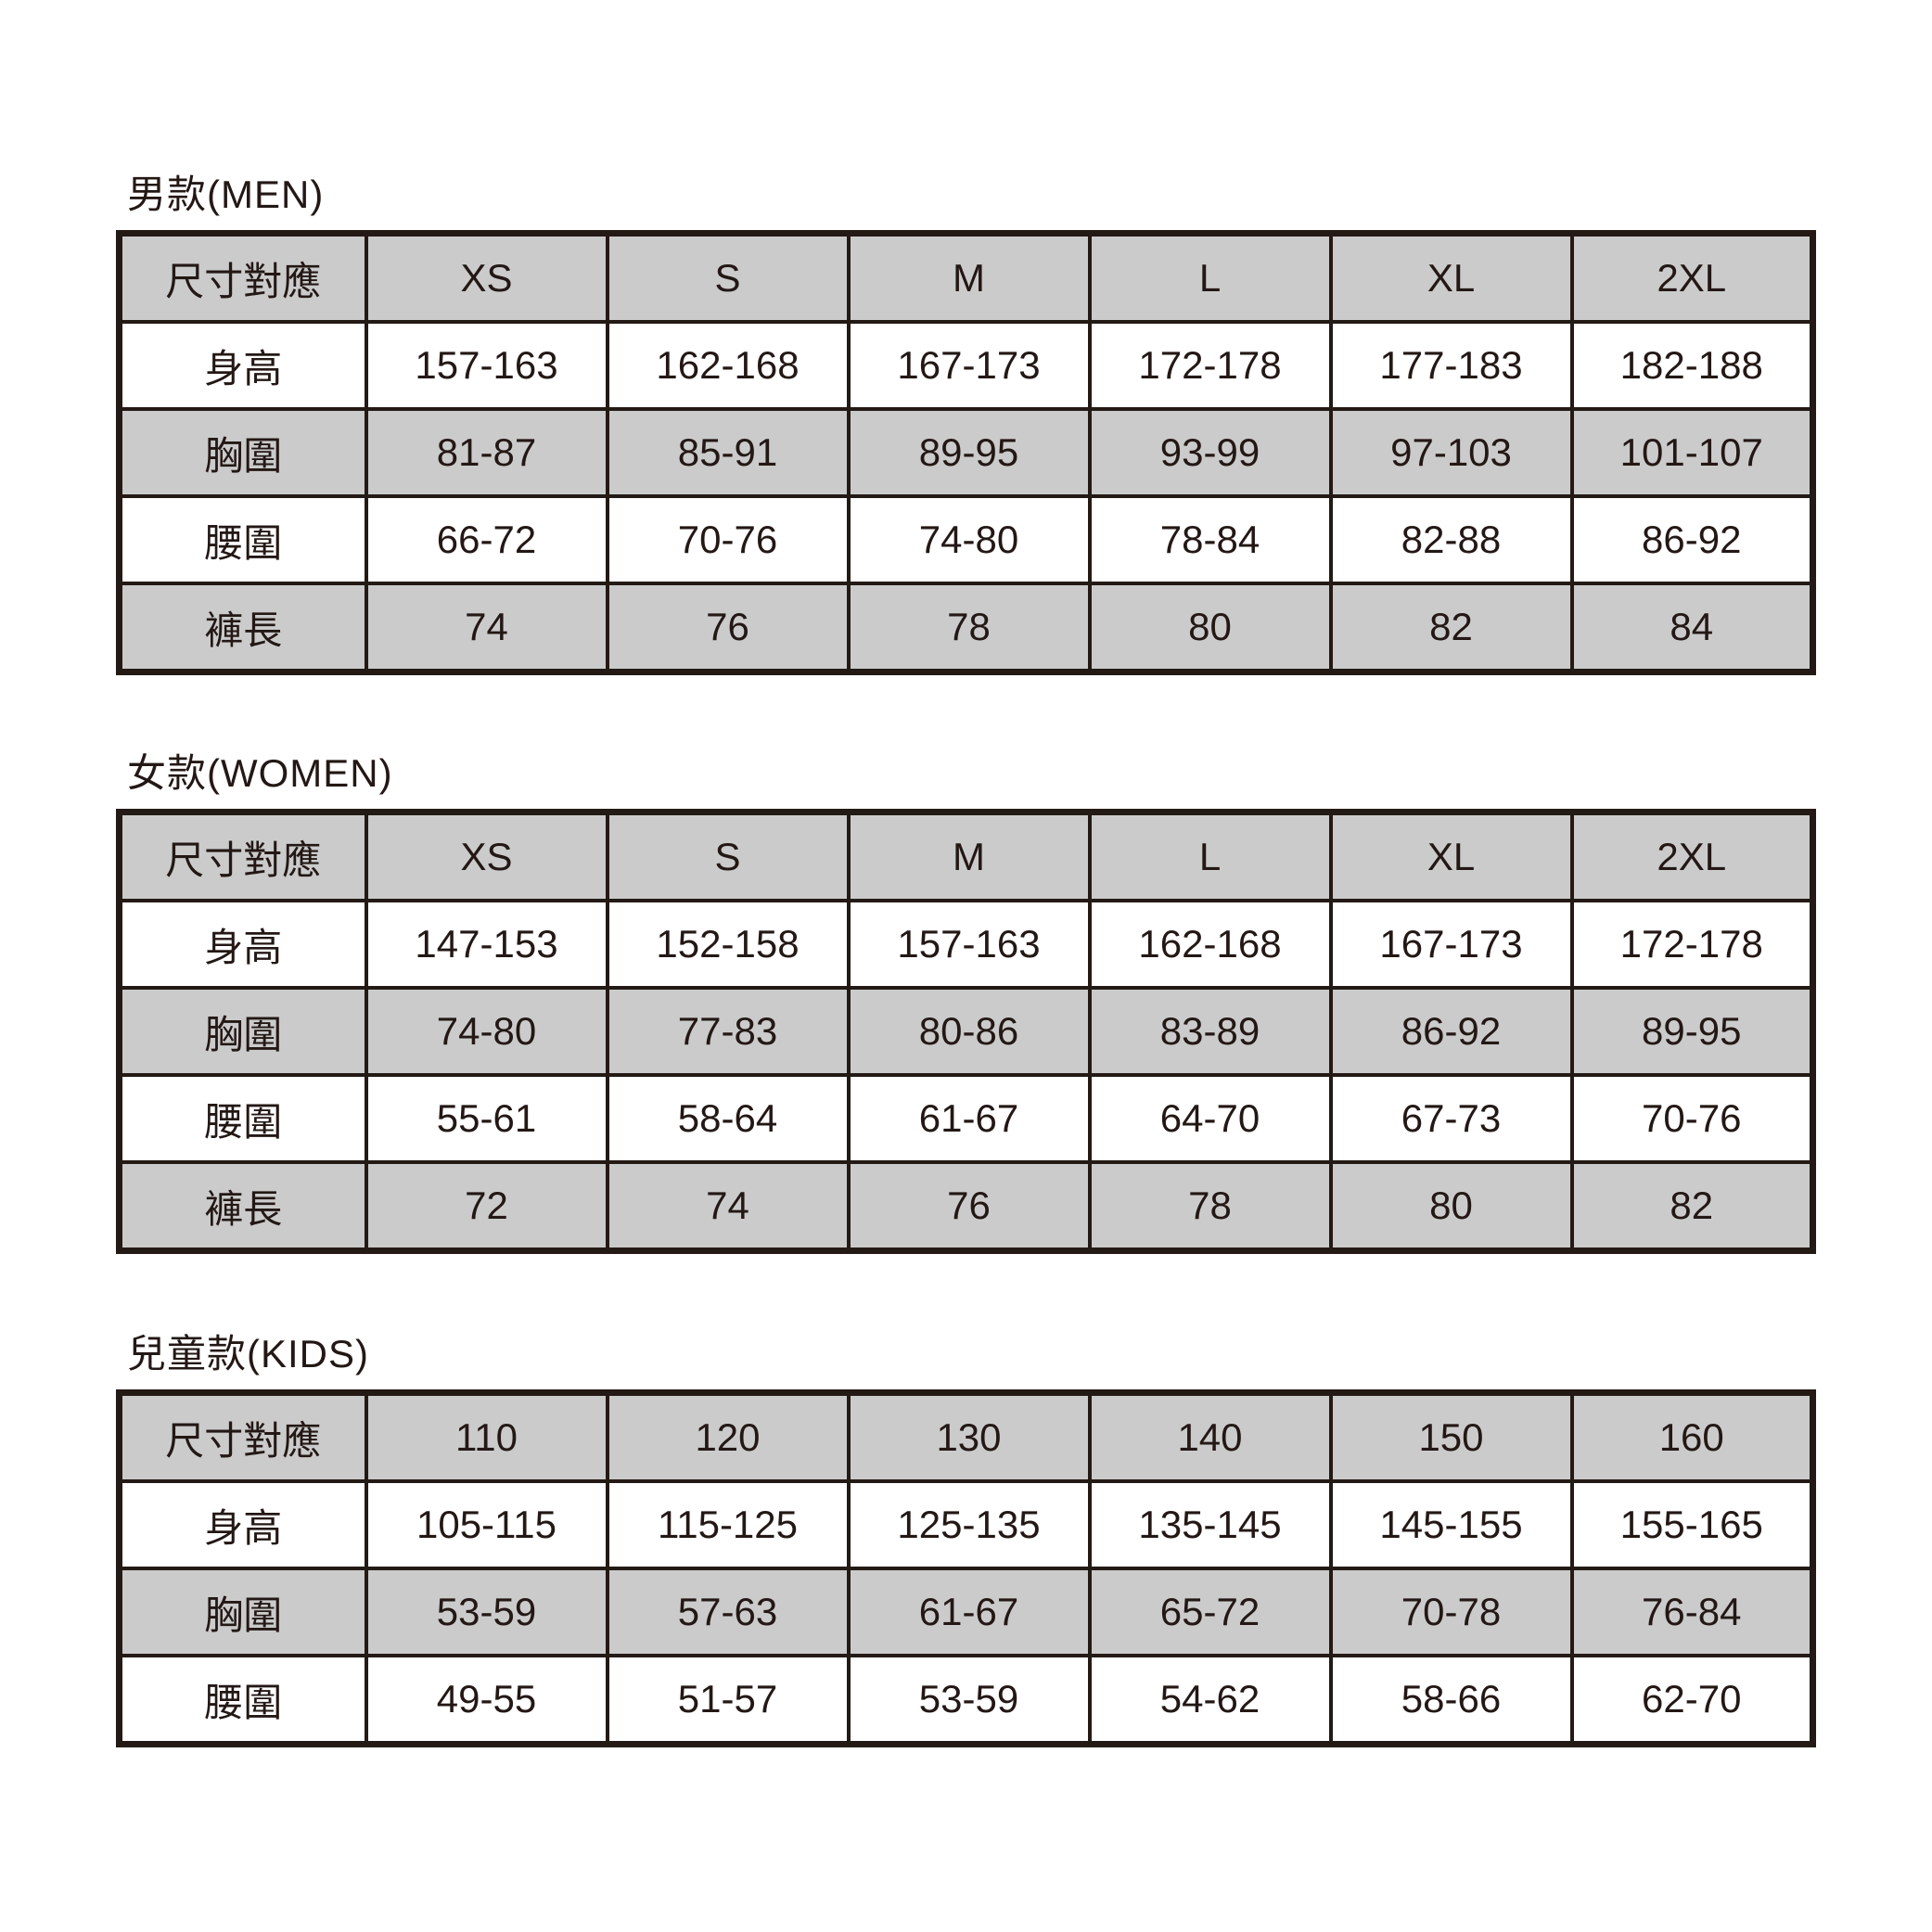 The height and width of the screenshot is (1932, 1932). I want to click on value-cell: 97-103, so click(1451, 452).